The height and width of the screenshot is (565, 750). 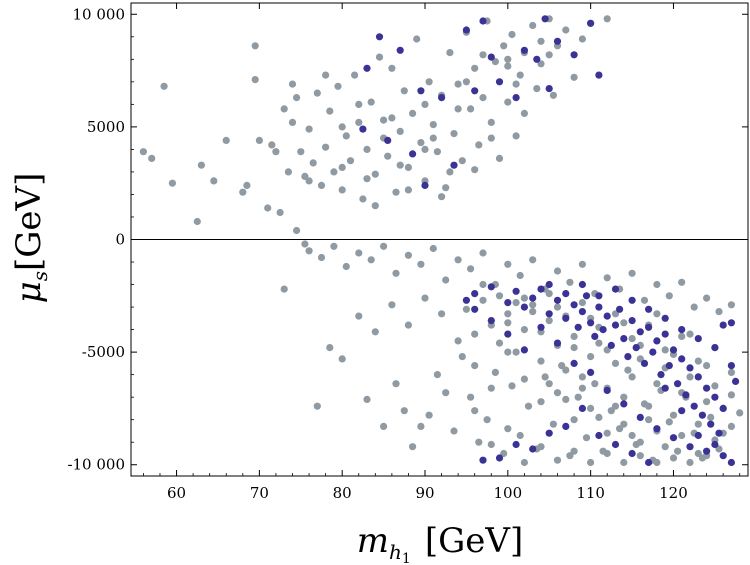 I want to click on y-tick-label: -10 000, so click(x=96, y=465).